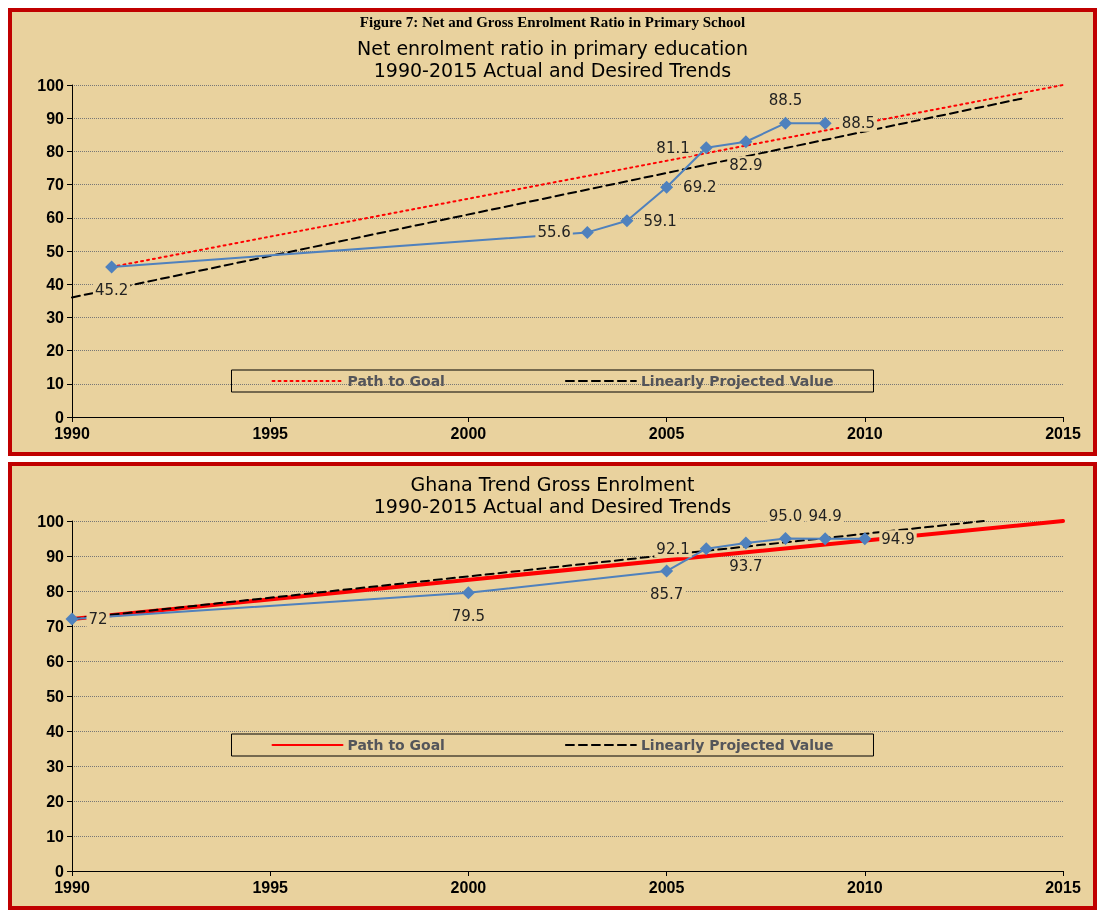 This screenshot has height=917, width=1107. Describe the element at coordinates (98, 619) in the screenshot. I see `data-label: 72` at that location.